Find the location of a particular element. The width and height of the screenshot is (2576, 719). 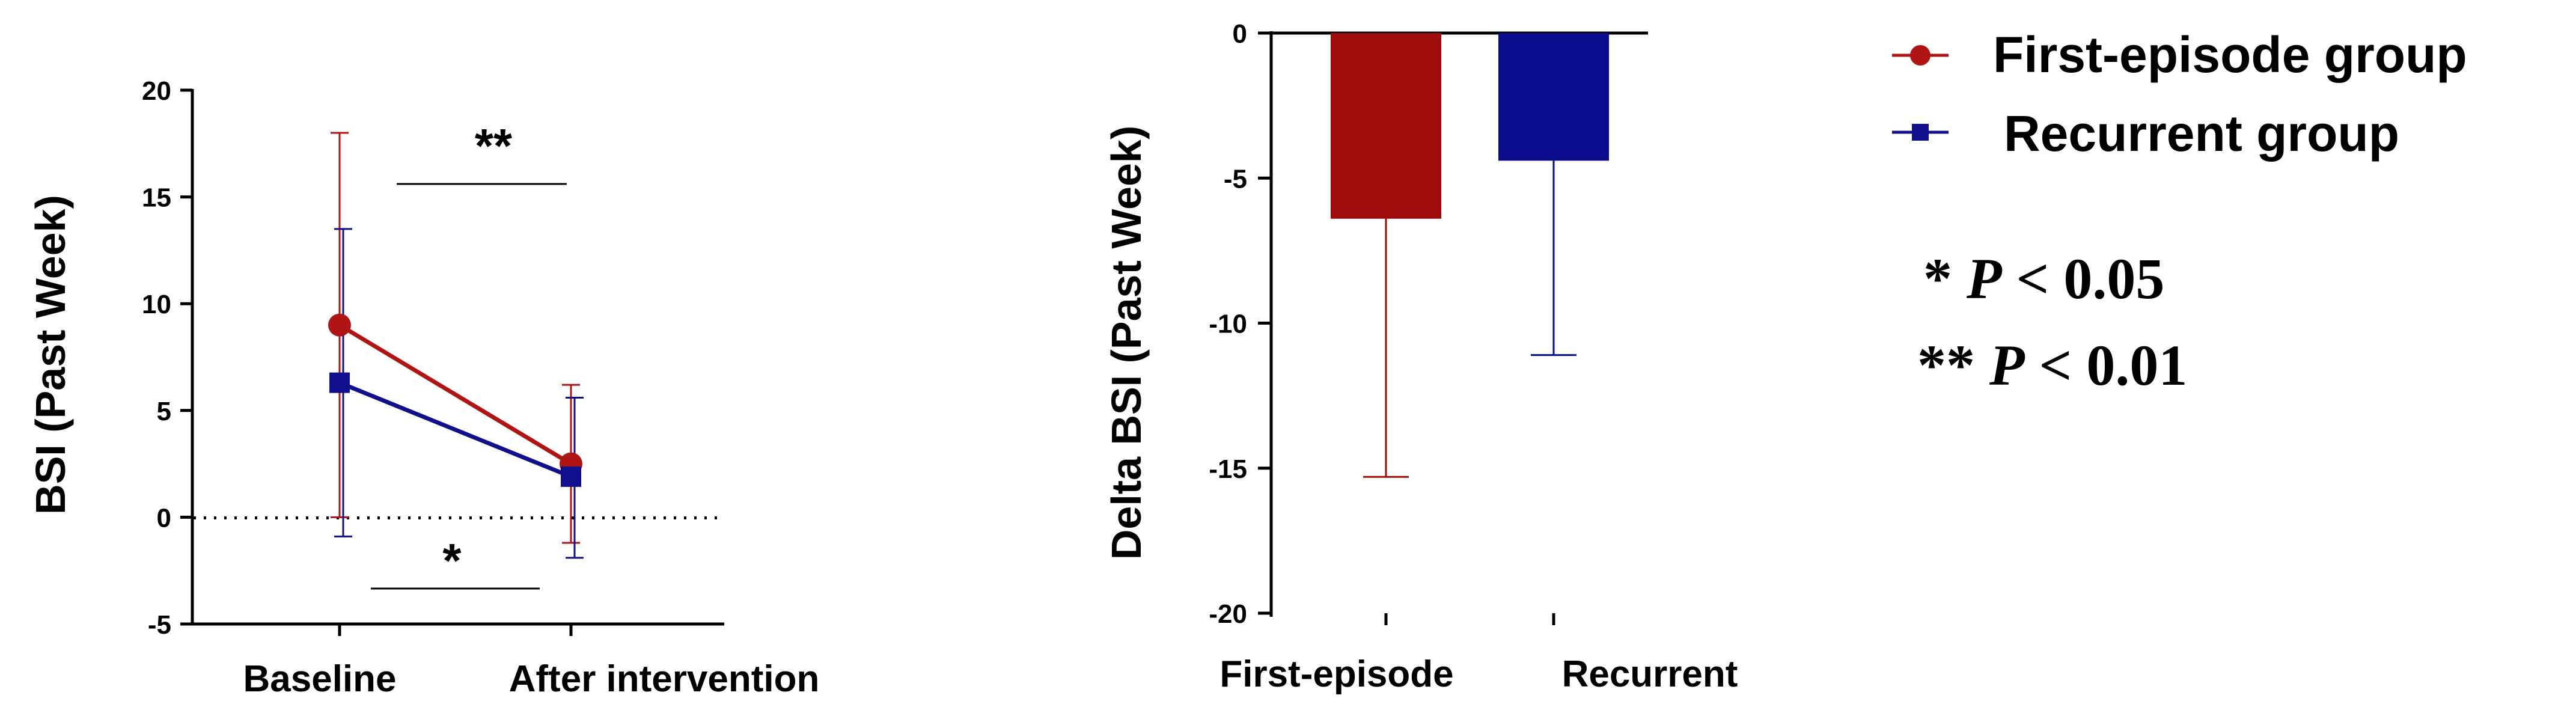

left-y-tick-label: -5 is located at coordinates (159, 625).